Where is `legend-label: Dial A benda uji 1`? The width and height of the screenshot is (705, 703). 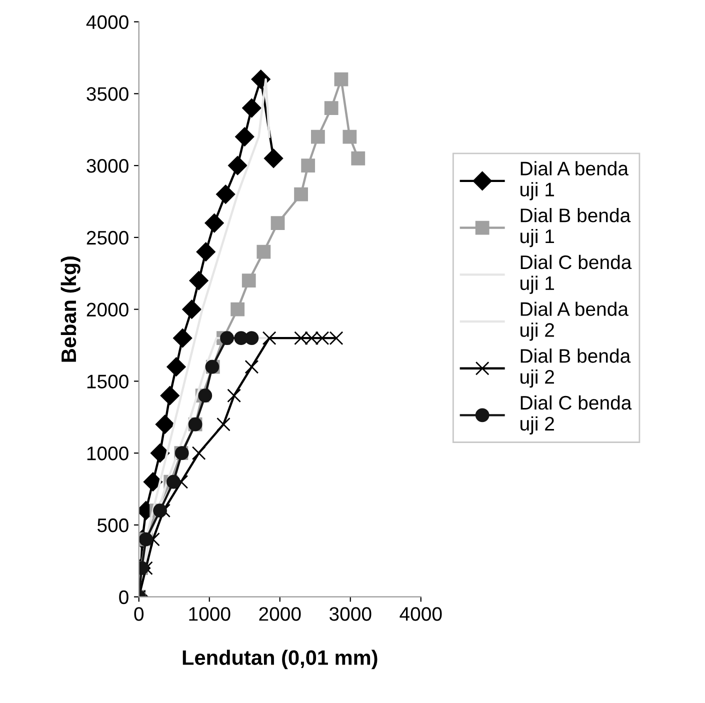
legend-label: Dial A benda uji 1 is located at coordinates (574, 180).